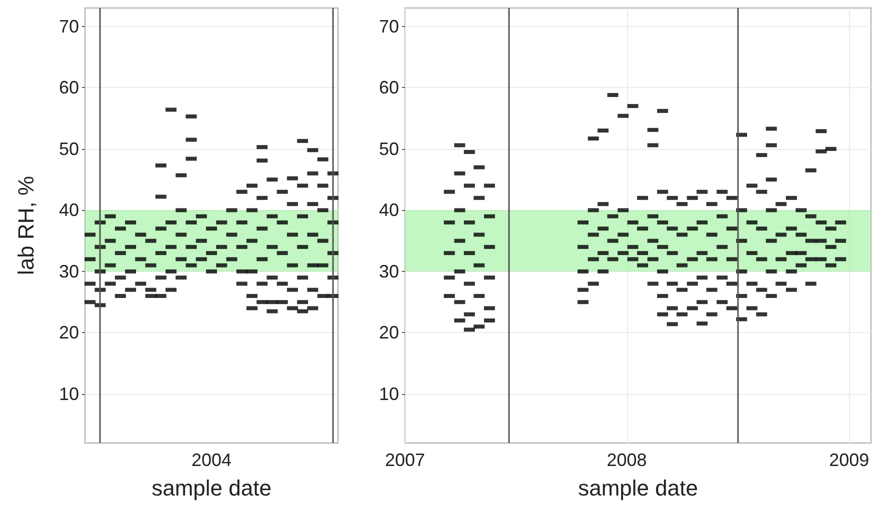  What do you see at coordinates (211, 460) in the screenshot?
I see `x-tick-label: 2004` at bounding box center [211, 460].